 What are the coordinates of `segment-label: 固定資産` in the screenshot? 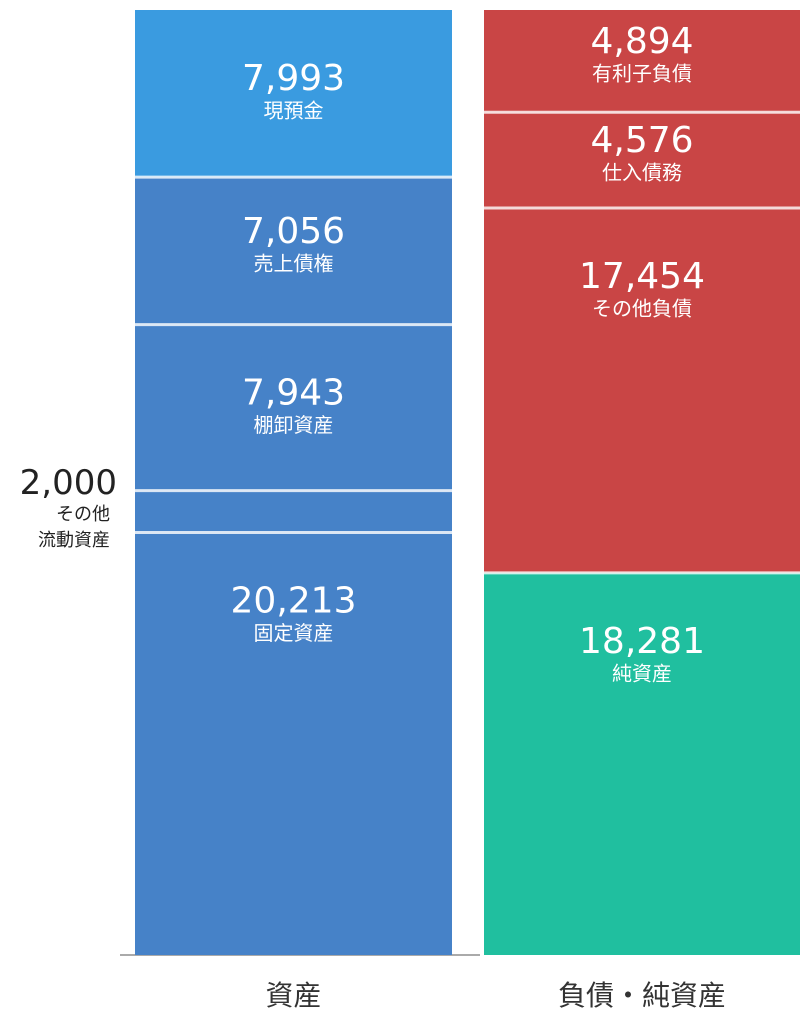 It's located at (294, 633).